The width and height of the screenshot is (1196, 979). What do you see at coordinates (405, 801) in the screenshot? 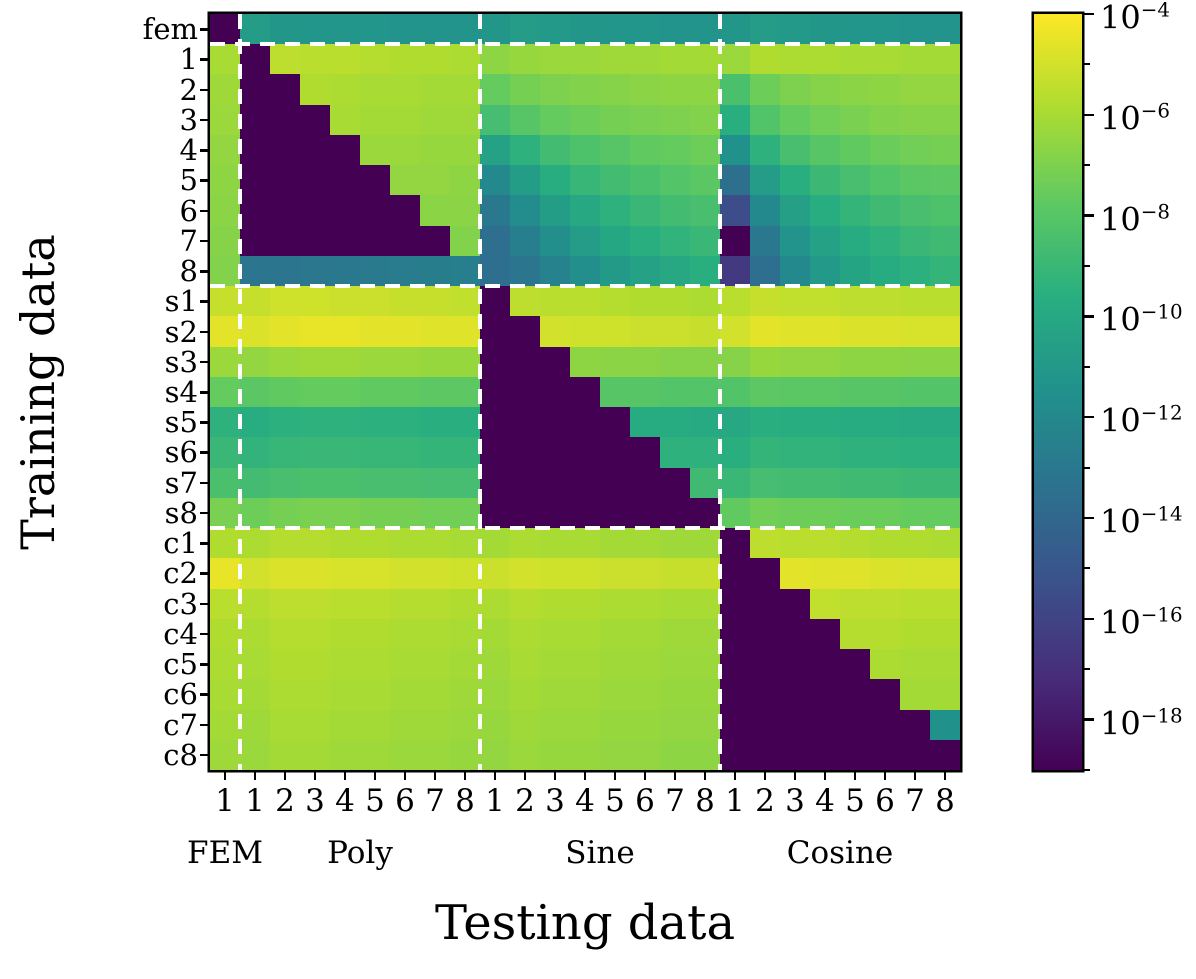
I see `x-tick-label: 6` at bounding box center [405, 801].